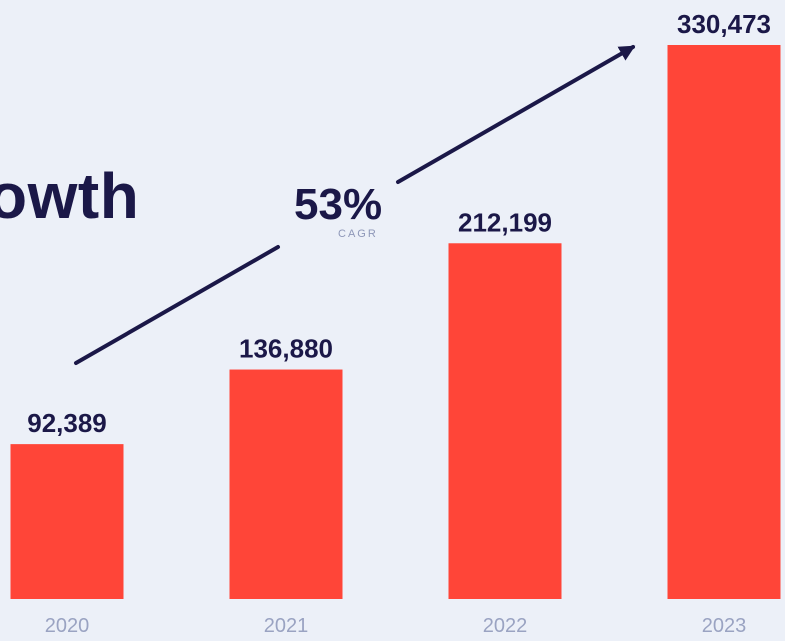  What do you see at coordinates (516, 114) in the screenshot?
I see `cagr-arrow-upper` at bounding box center [516, 114].